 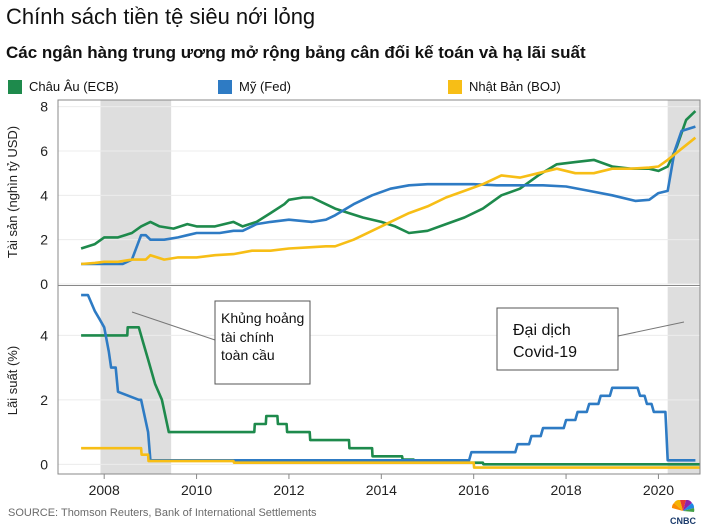 What do you see at coordinates (161, 16) in the screenshot?
I see `chart-title: Chính sách tiền tệ siêu nới lỏng` at bounding box center [161, 16].